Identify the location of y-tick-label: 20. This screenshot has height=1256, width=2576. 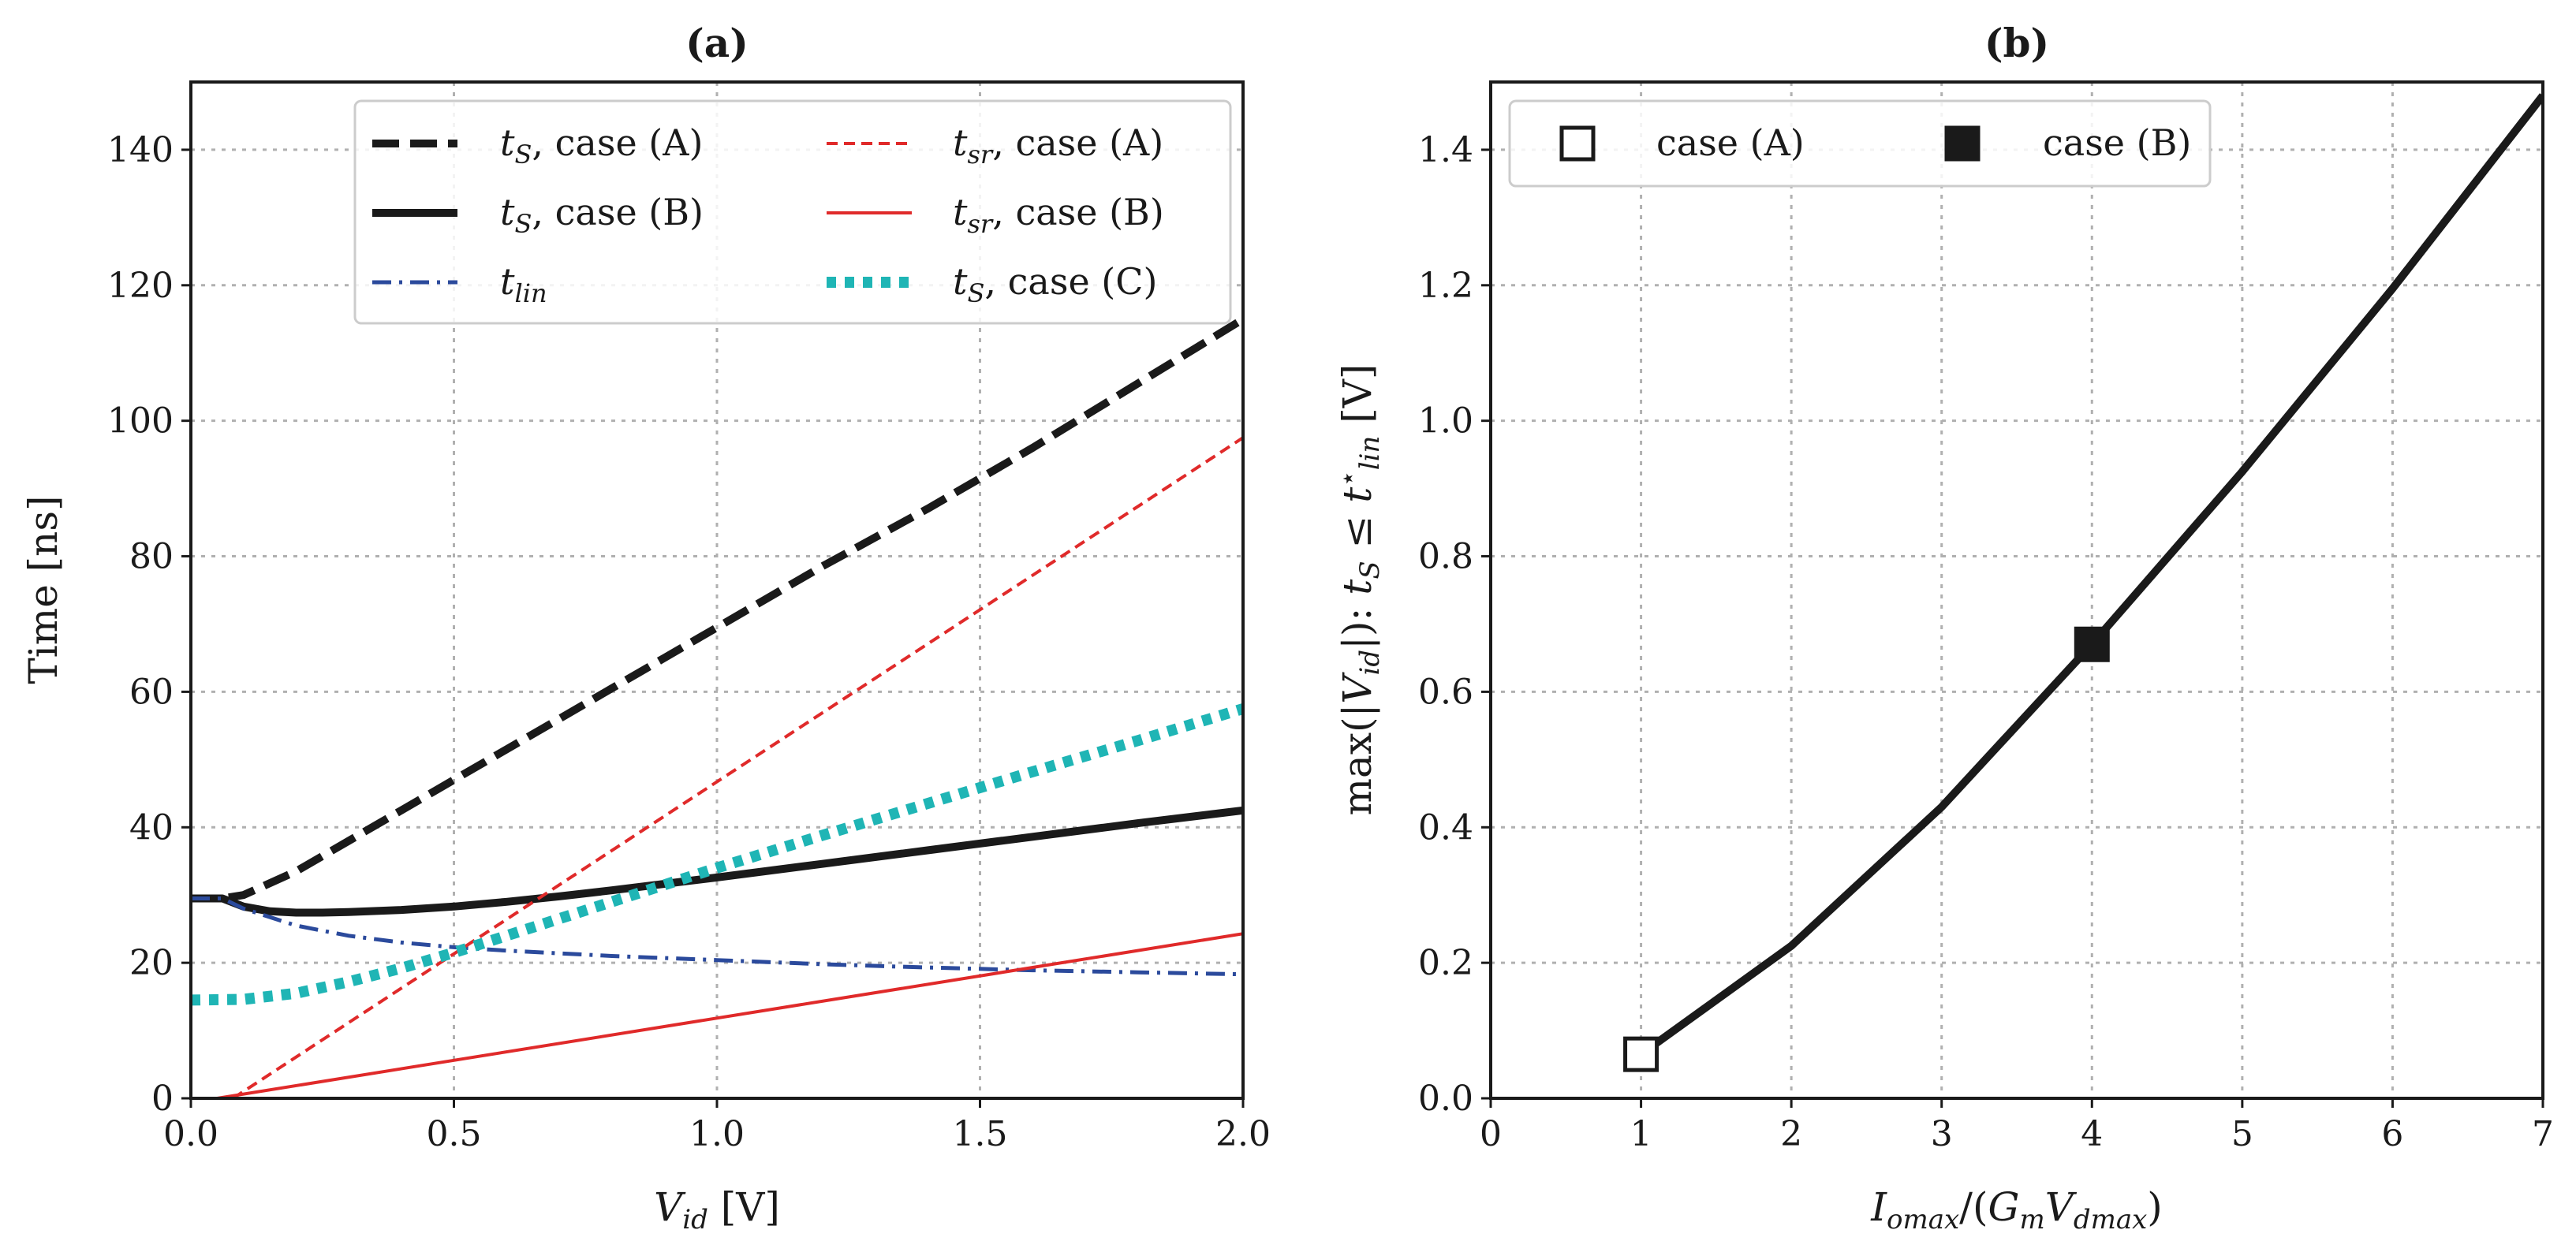
(151, 963).